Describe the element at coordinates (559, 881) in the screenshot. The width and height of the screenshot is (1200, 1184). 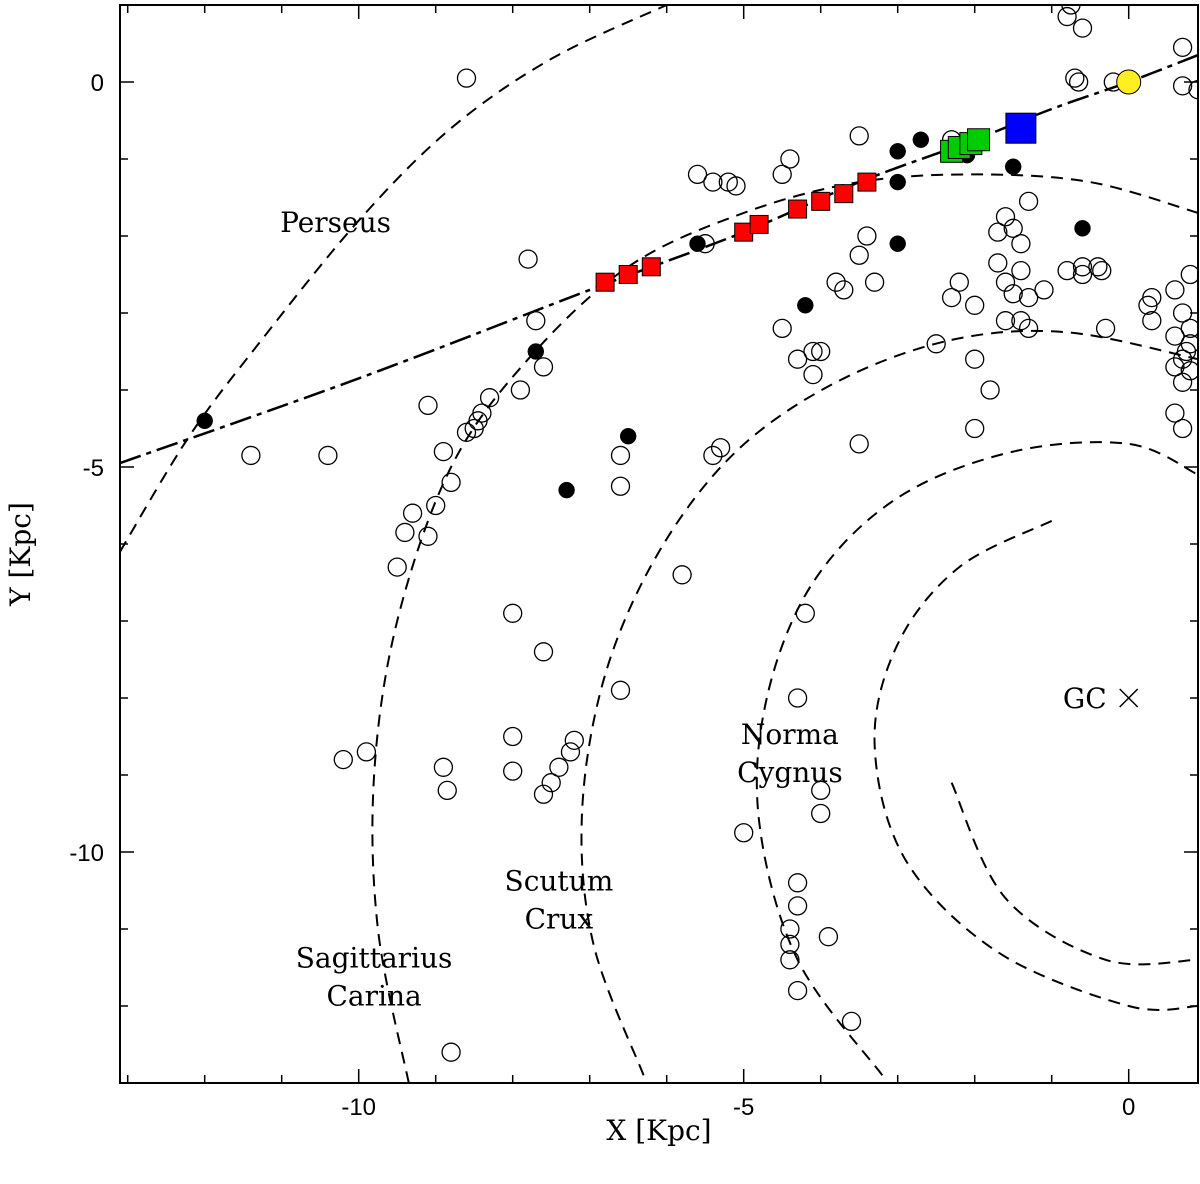
I see `arm-label-2-line-0: Scutum` at that location.